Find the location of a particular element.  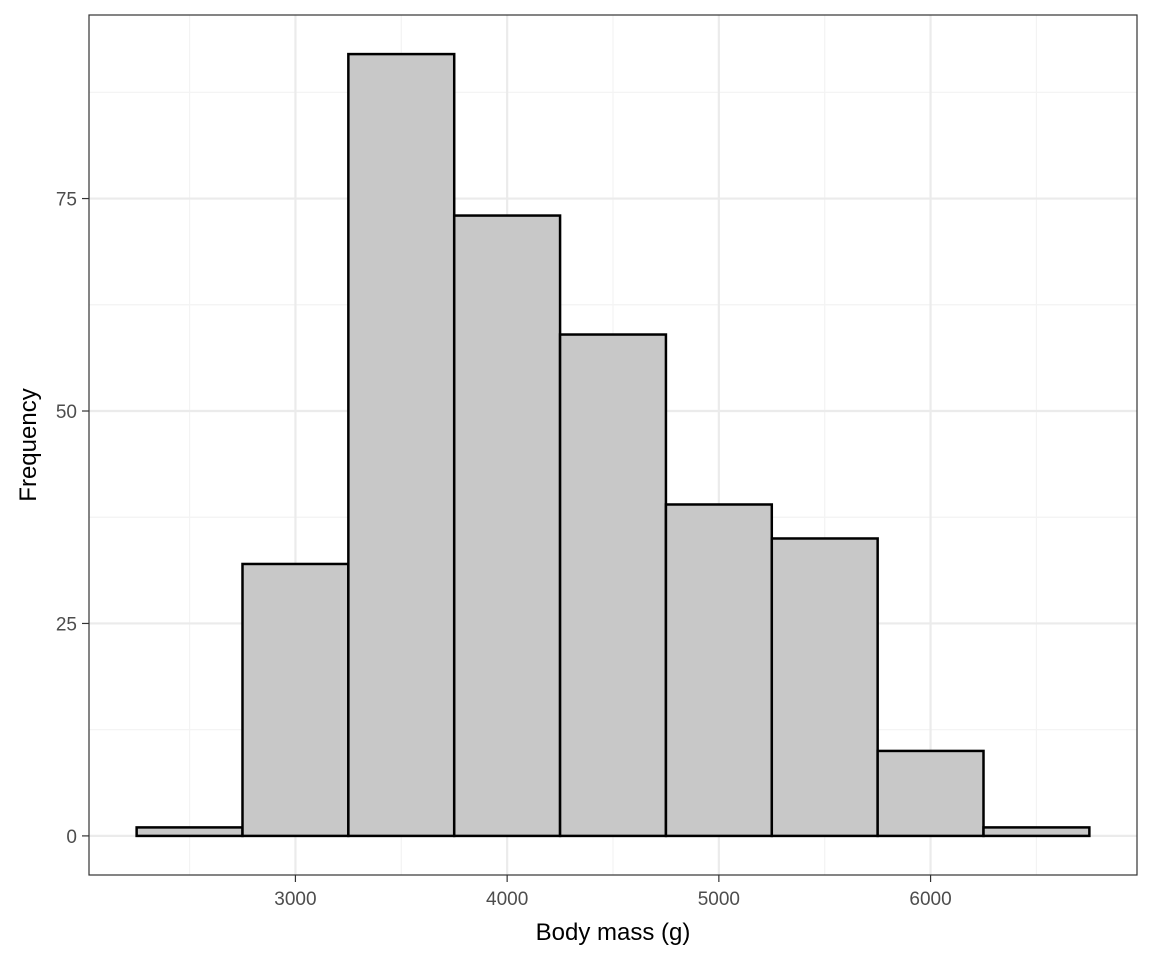

y-tick-label: 75 is located at coordinates (66, 200).